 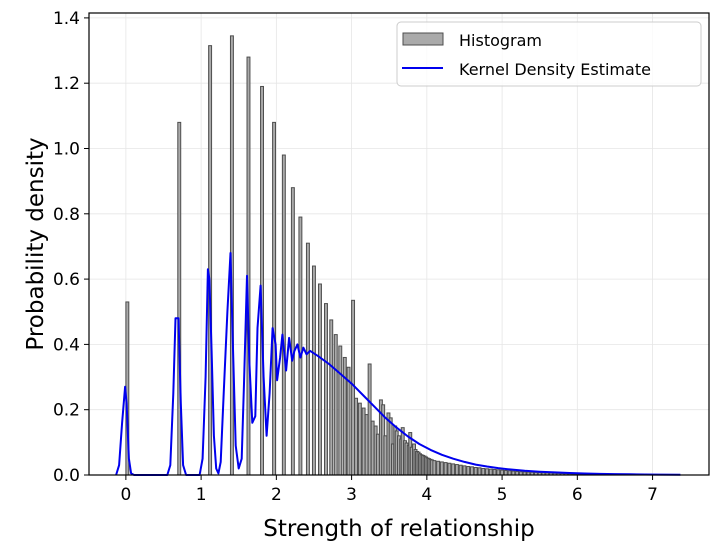 What do you see at coordinates (66, 280) in the screenshot?
I see `y-tick-label: 0.6` at bounding box center [66, 280].